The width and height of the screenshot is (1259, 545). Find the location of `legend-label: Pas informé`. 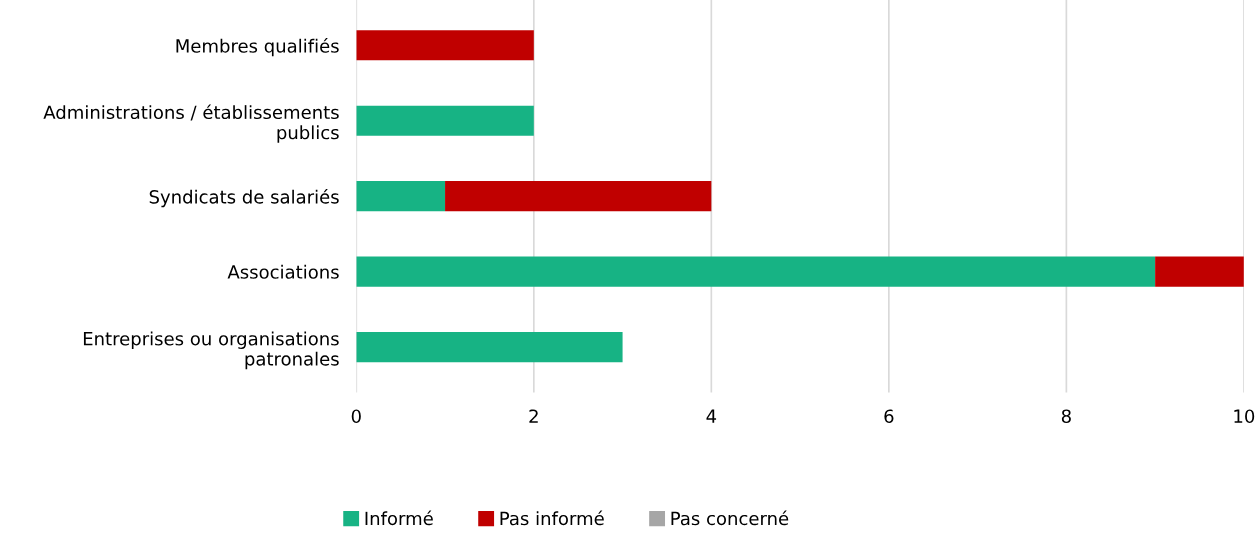

legend-label: Pas informé is located at coordinates (552, 518).